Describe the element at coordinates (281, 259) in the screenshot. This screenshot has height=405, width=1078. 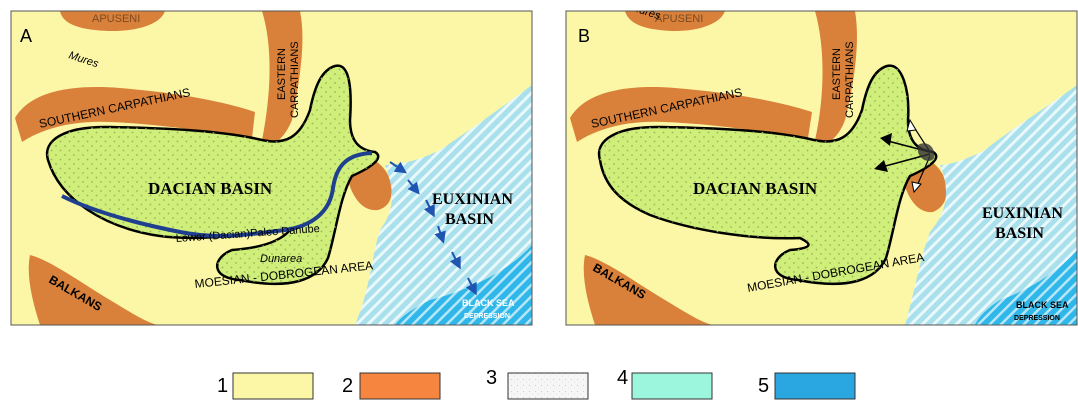
I see `panel-a-dunarea-label: Dunarea` at that location.